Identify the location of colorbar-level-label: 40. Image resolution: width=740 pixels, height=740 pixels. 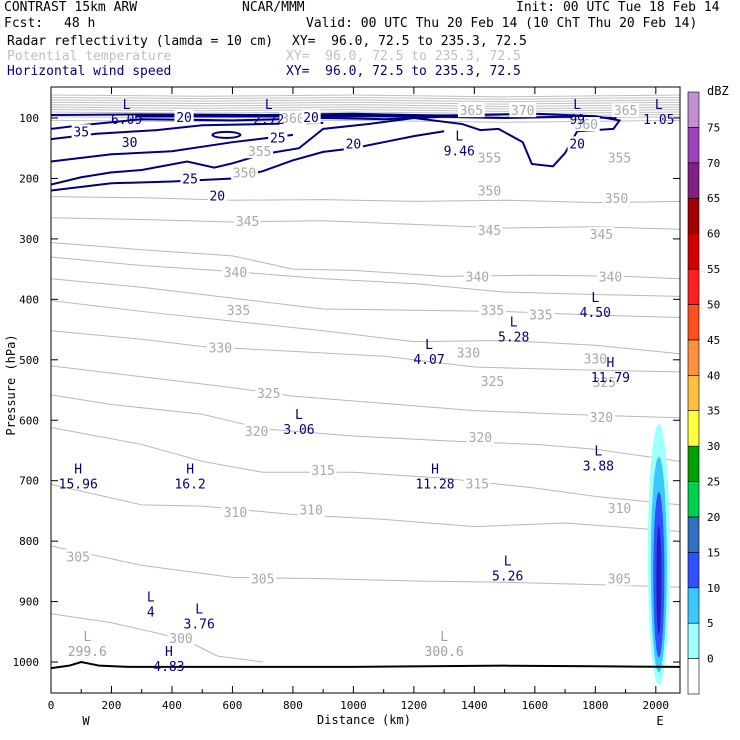
(713, 375).